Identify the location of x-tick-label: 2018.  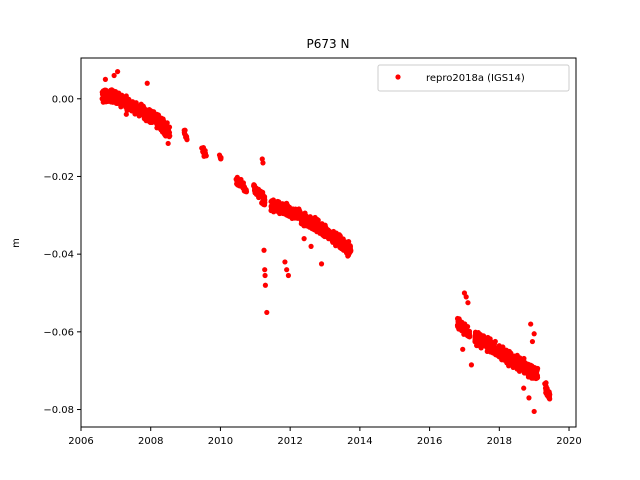
(499, 441).